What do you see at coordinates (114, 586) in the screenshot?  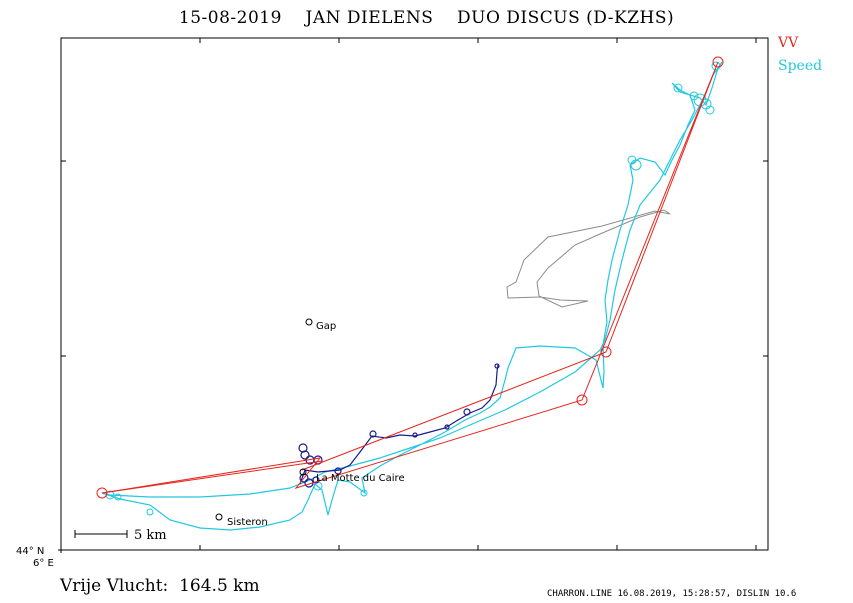 I see `distance-label: Vrije Vlucht:` at bounding box center [114, 586].